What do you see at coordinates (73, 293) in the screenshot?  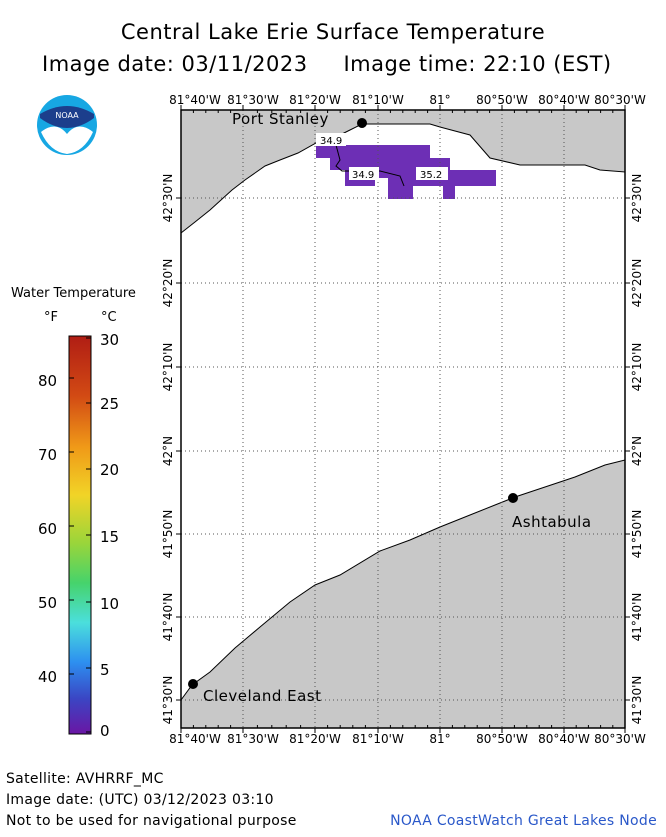 I see `legend-title: Water Temperature` at bounding box center [73, 293].